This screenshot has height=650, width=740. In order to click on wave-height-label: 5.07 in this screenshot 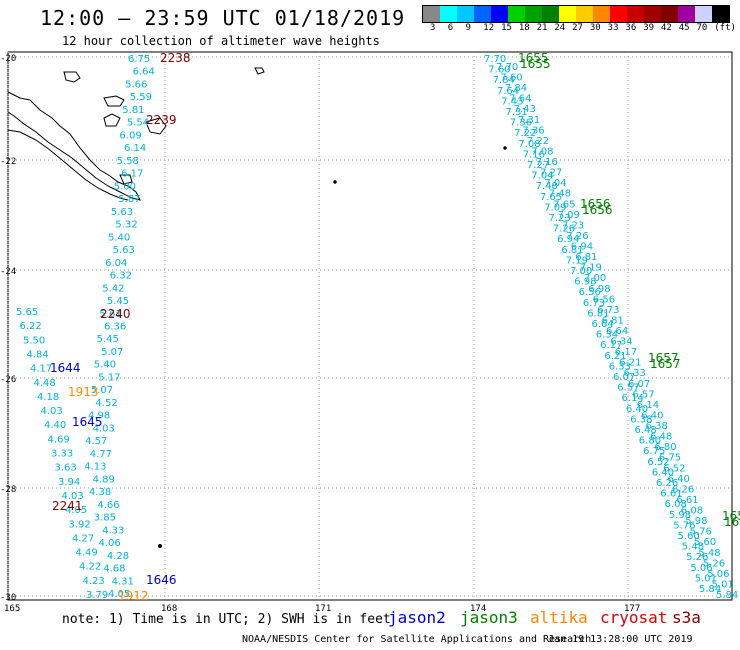, I will do `click(102, 390)`.